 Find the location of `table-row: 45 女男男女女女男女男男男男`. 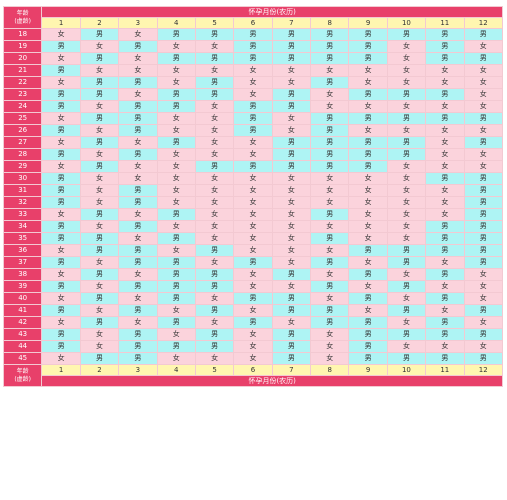

table-row: 45 女男男女女女男女男男男男 is located at coordinates (253, 358).